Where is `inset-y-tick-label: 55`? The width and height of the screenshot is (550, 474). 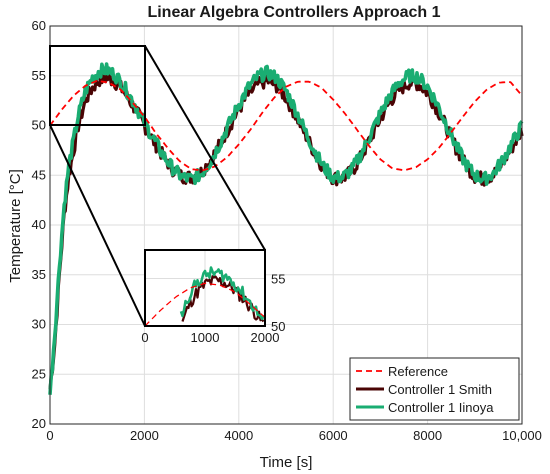
inset-y-tick-label: 55 is located at coordinates (278, 279).